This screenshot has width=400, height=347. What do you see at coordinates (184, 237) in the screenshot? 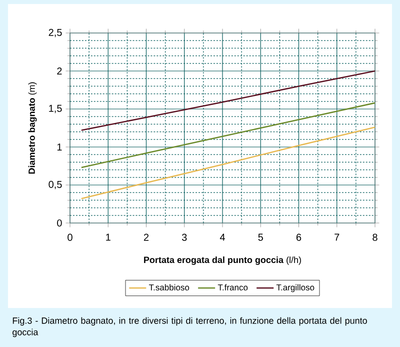
I see `x-tick-label: 3` at bounding box center [184, 237].